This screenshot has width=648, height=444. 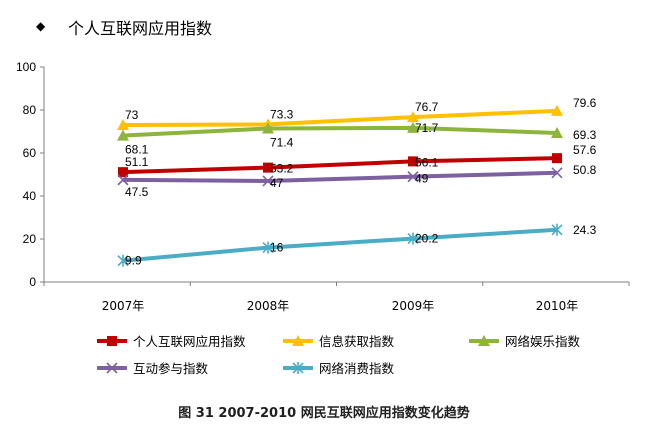 What do you see at coordinates (26, 67) in the screenshot?
I see `y-tick-label: 100` at bounding box center [26, 67].